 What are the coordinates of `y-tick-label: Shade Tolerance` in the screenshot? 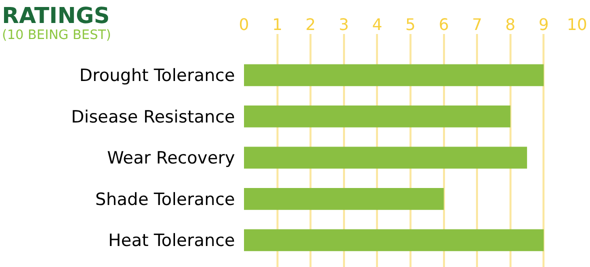 It's located at (165, 200).